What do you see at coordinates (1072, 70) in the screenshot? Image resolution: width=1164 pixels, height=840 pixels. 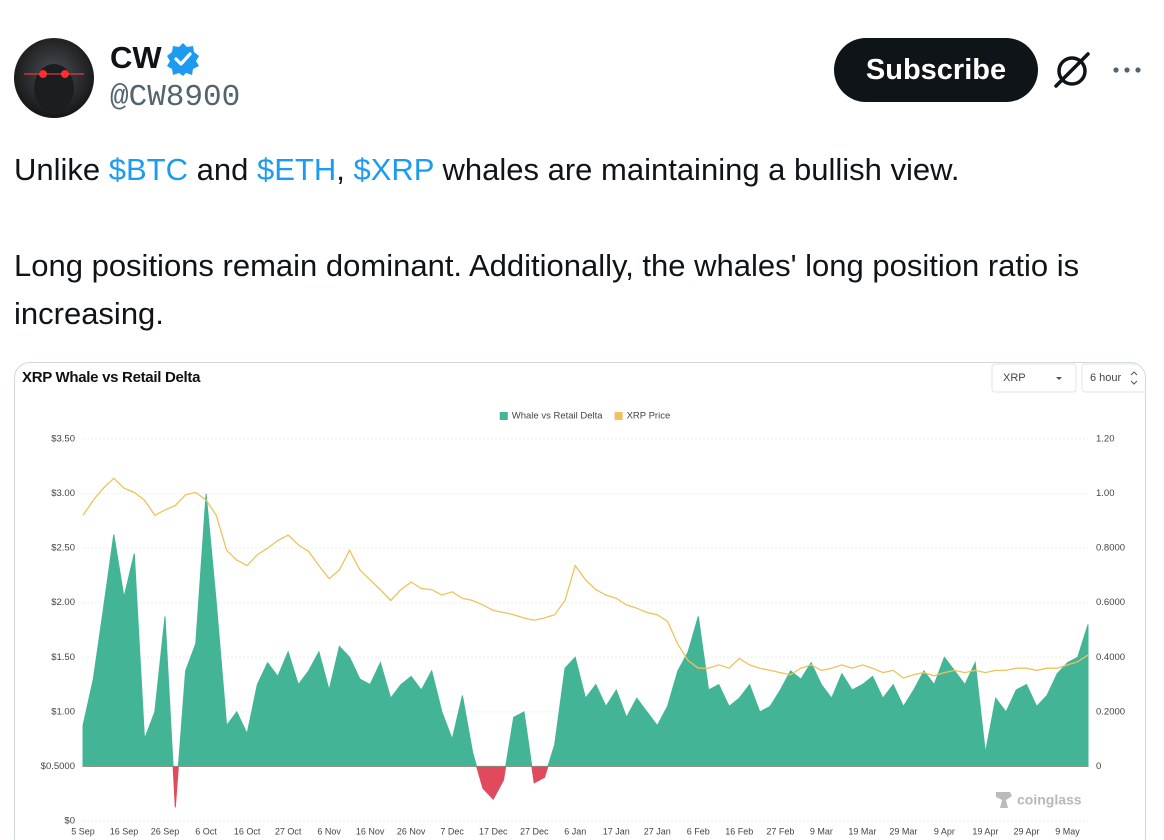 I see `grok-icon` at bounding box center [1072, 70].